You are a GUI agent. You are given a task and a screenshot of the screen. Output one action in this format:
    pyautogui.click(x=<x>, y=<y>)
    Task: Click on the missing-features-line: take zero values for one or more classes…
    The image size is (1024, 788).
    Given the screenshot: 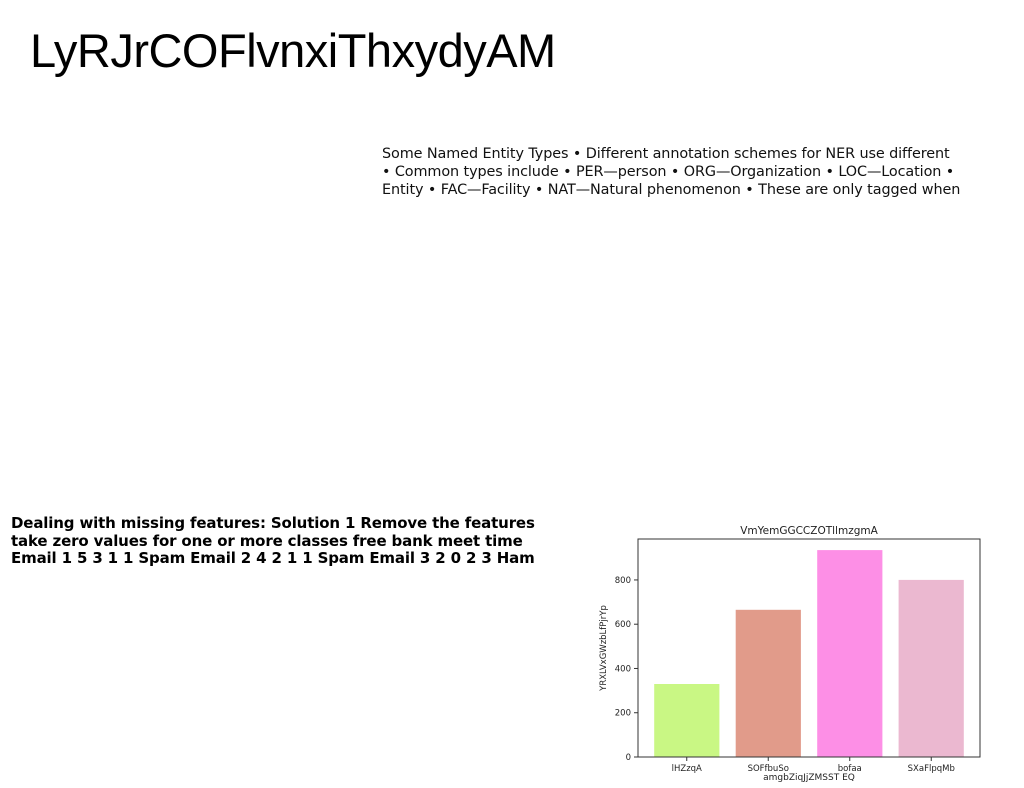 What is the action you would take?
    pyautogui.click(x=298, y=542)
    